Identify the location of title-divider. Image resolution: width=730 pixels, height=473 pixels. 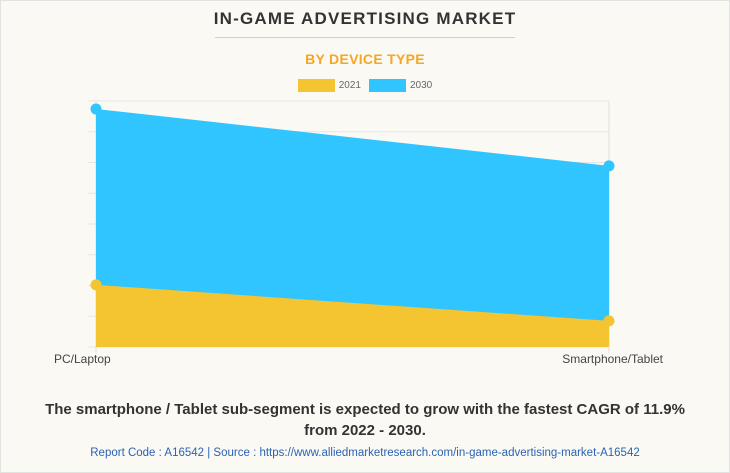
(365, 37).